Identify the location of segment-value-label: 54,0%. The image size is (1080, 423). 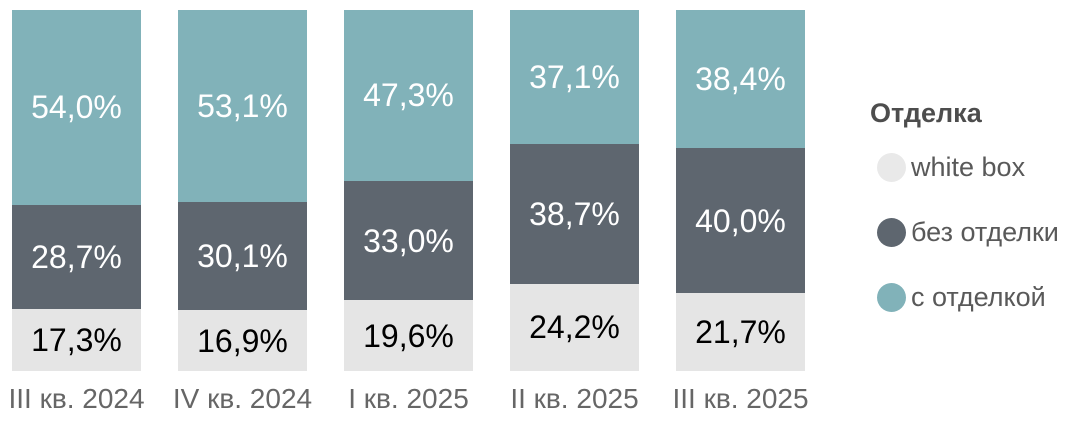
(76, 107).